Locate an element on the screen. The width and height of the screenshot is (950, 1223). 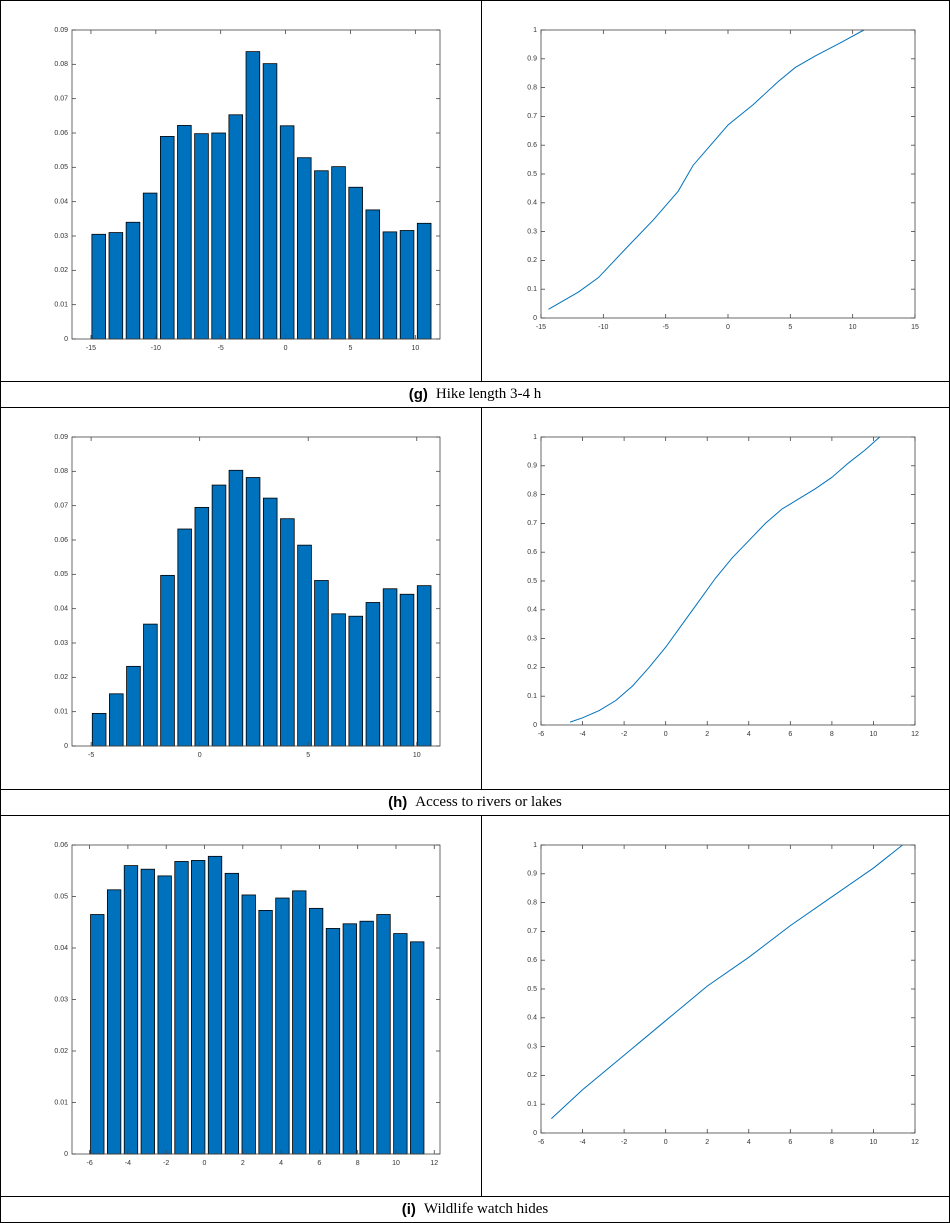
caption-label: (g) is located at coordinates (418, 394).